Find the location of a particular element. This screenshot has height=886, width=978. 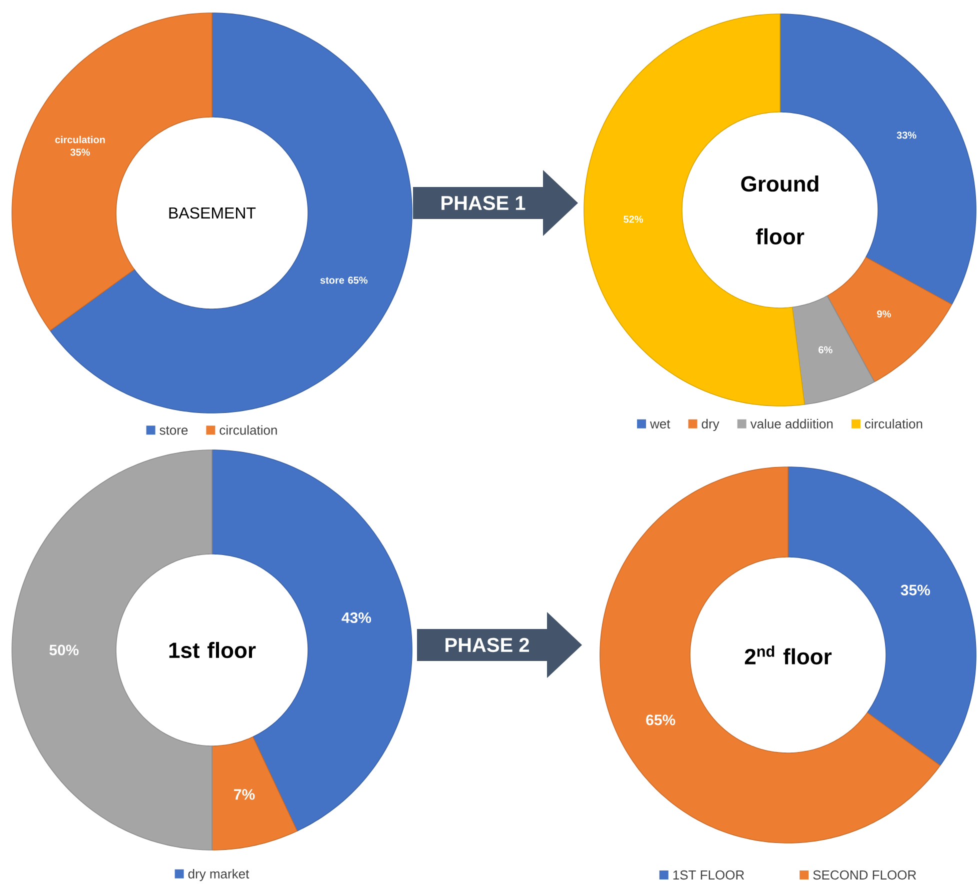

data-label: 50% is located at coordinates (64, 650).